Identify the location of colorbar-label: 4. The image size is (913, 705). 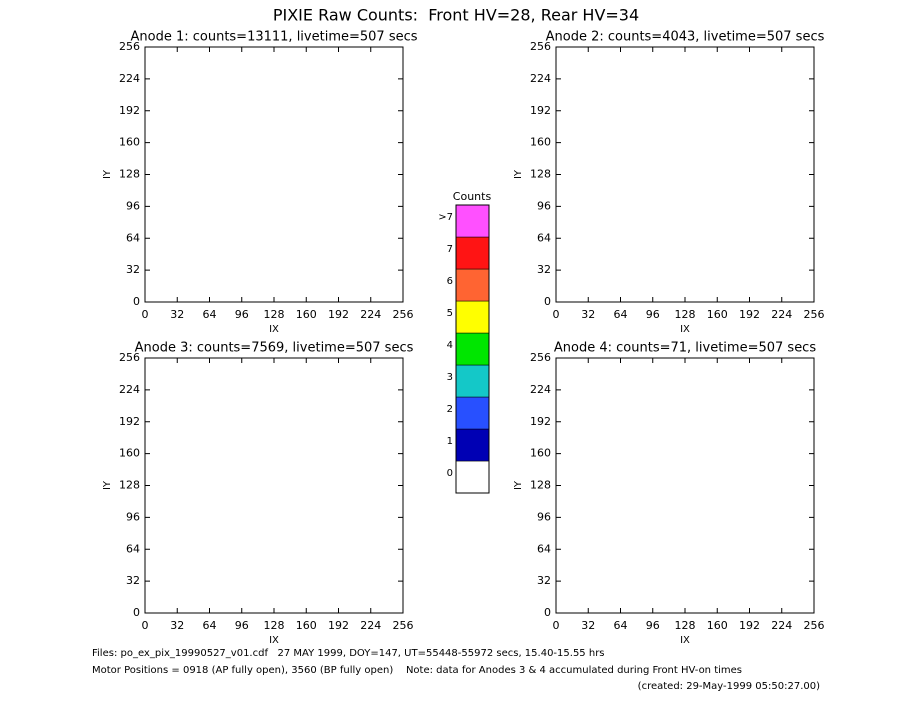
(450, 345).